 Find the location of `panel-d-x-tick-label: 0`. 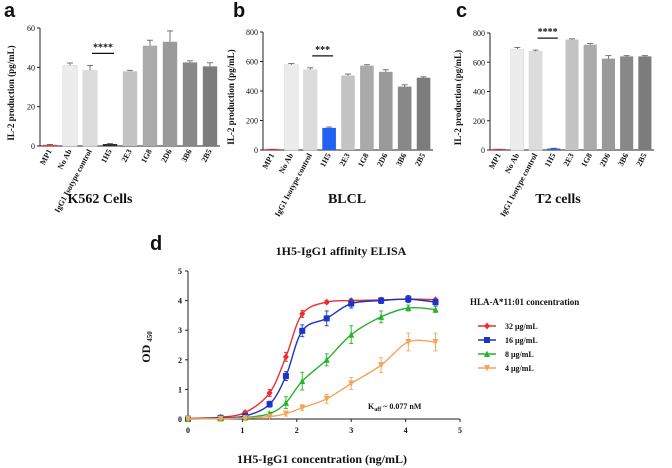

panel-d-x-tick-label: 0 is located at coordinates (188, 430).